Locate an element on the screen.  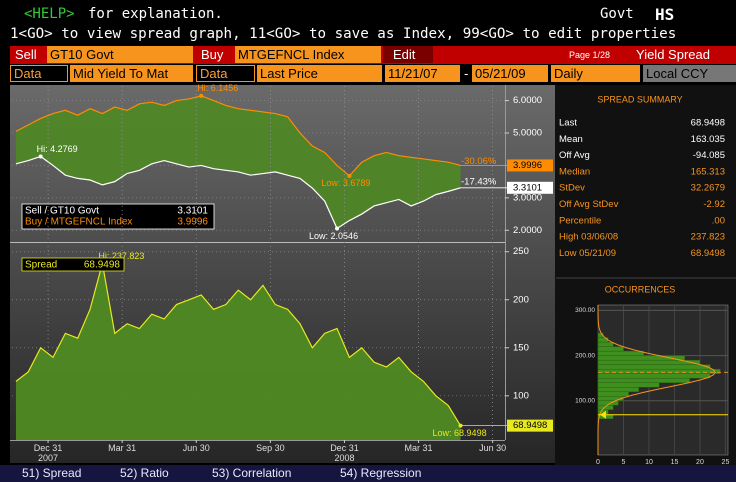
x-tick-label: 5 is located at coordinates (624, 462).